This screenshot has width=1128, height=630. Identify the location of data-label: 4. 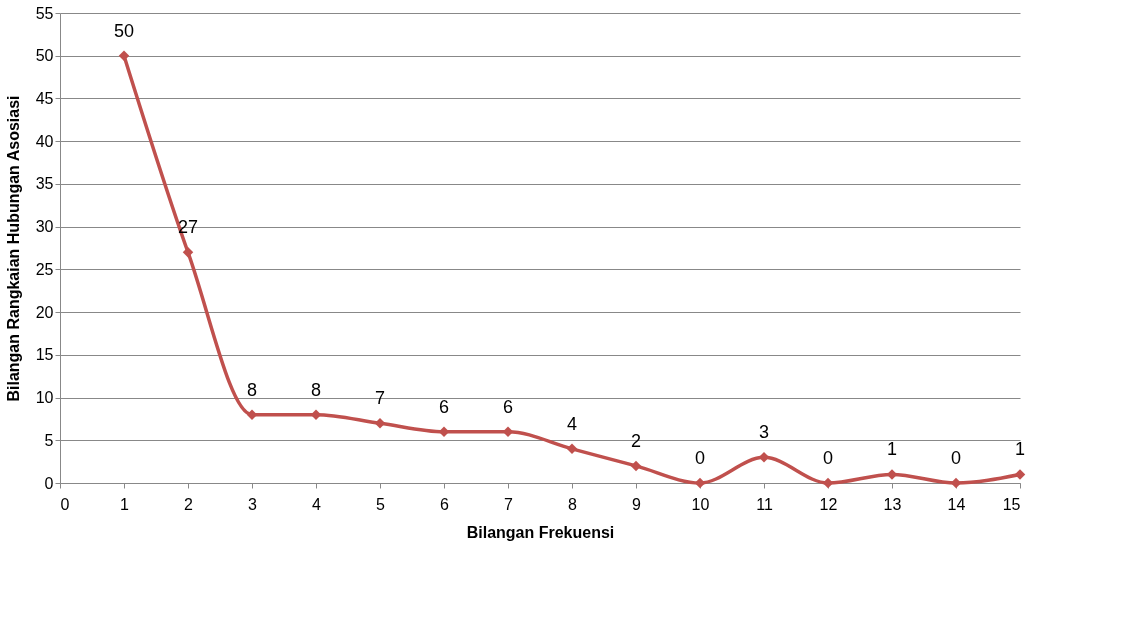
(572, 423).